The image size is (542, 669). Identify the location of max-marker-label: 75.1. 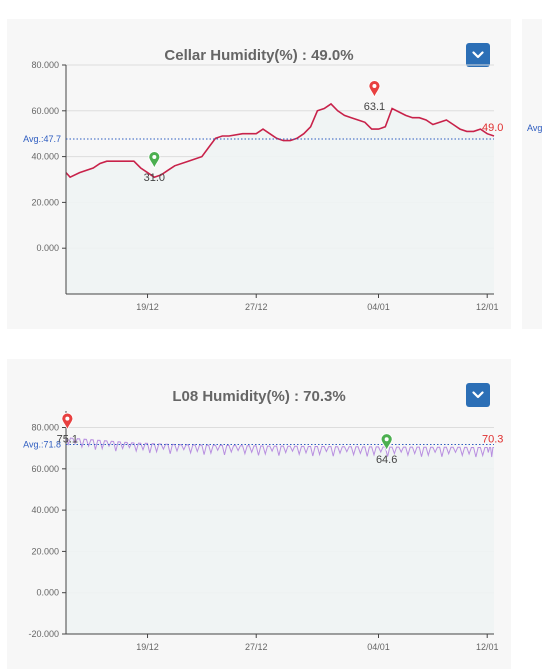
(67, 440).